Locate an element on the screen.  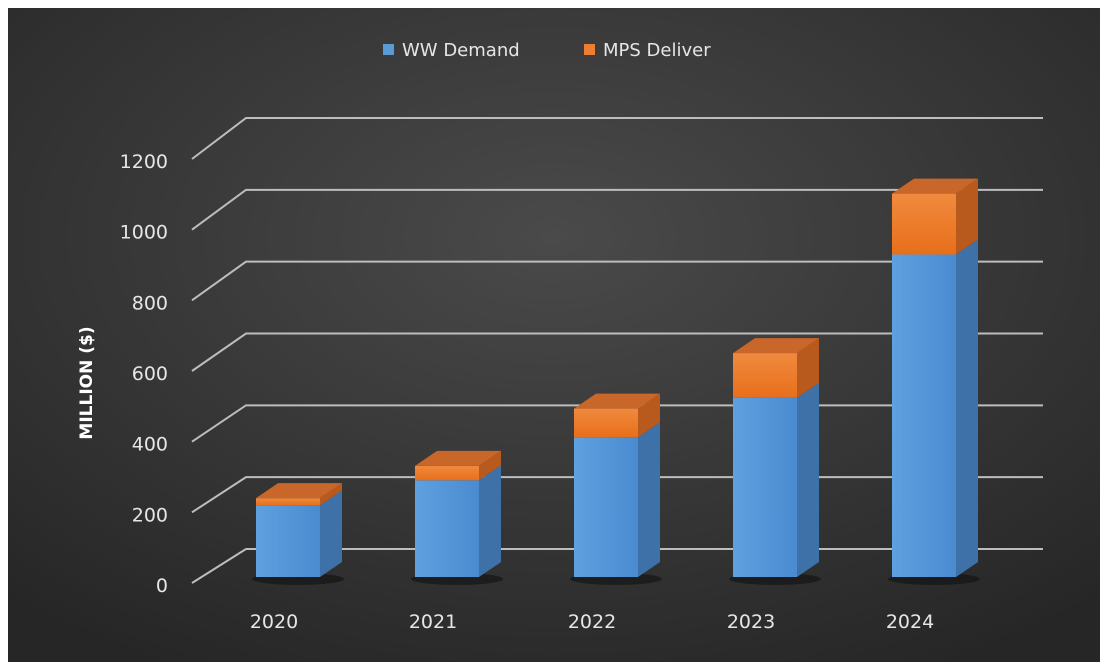
y-tick-label: 1000 is located at coordinates (144, 233).